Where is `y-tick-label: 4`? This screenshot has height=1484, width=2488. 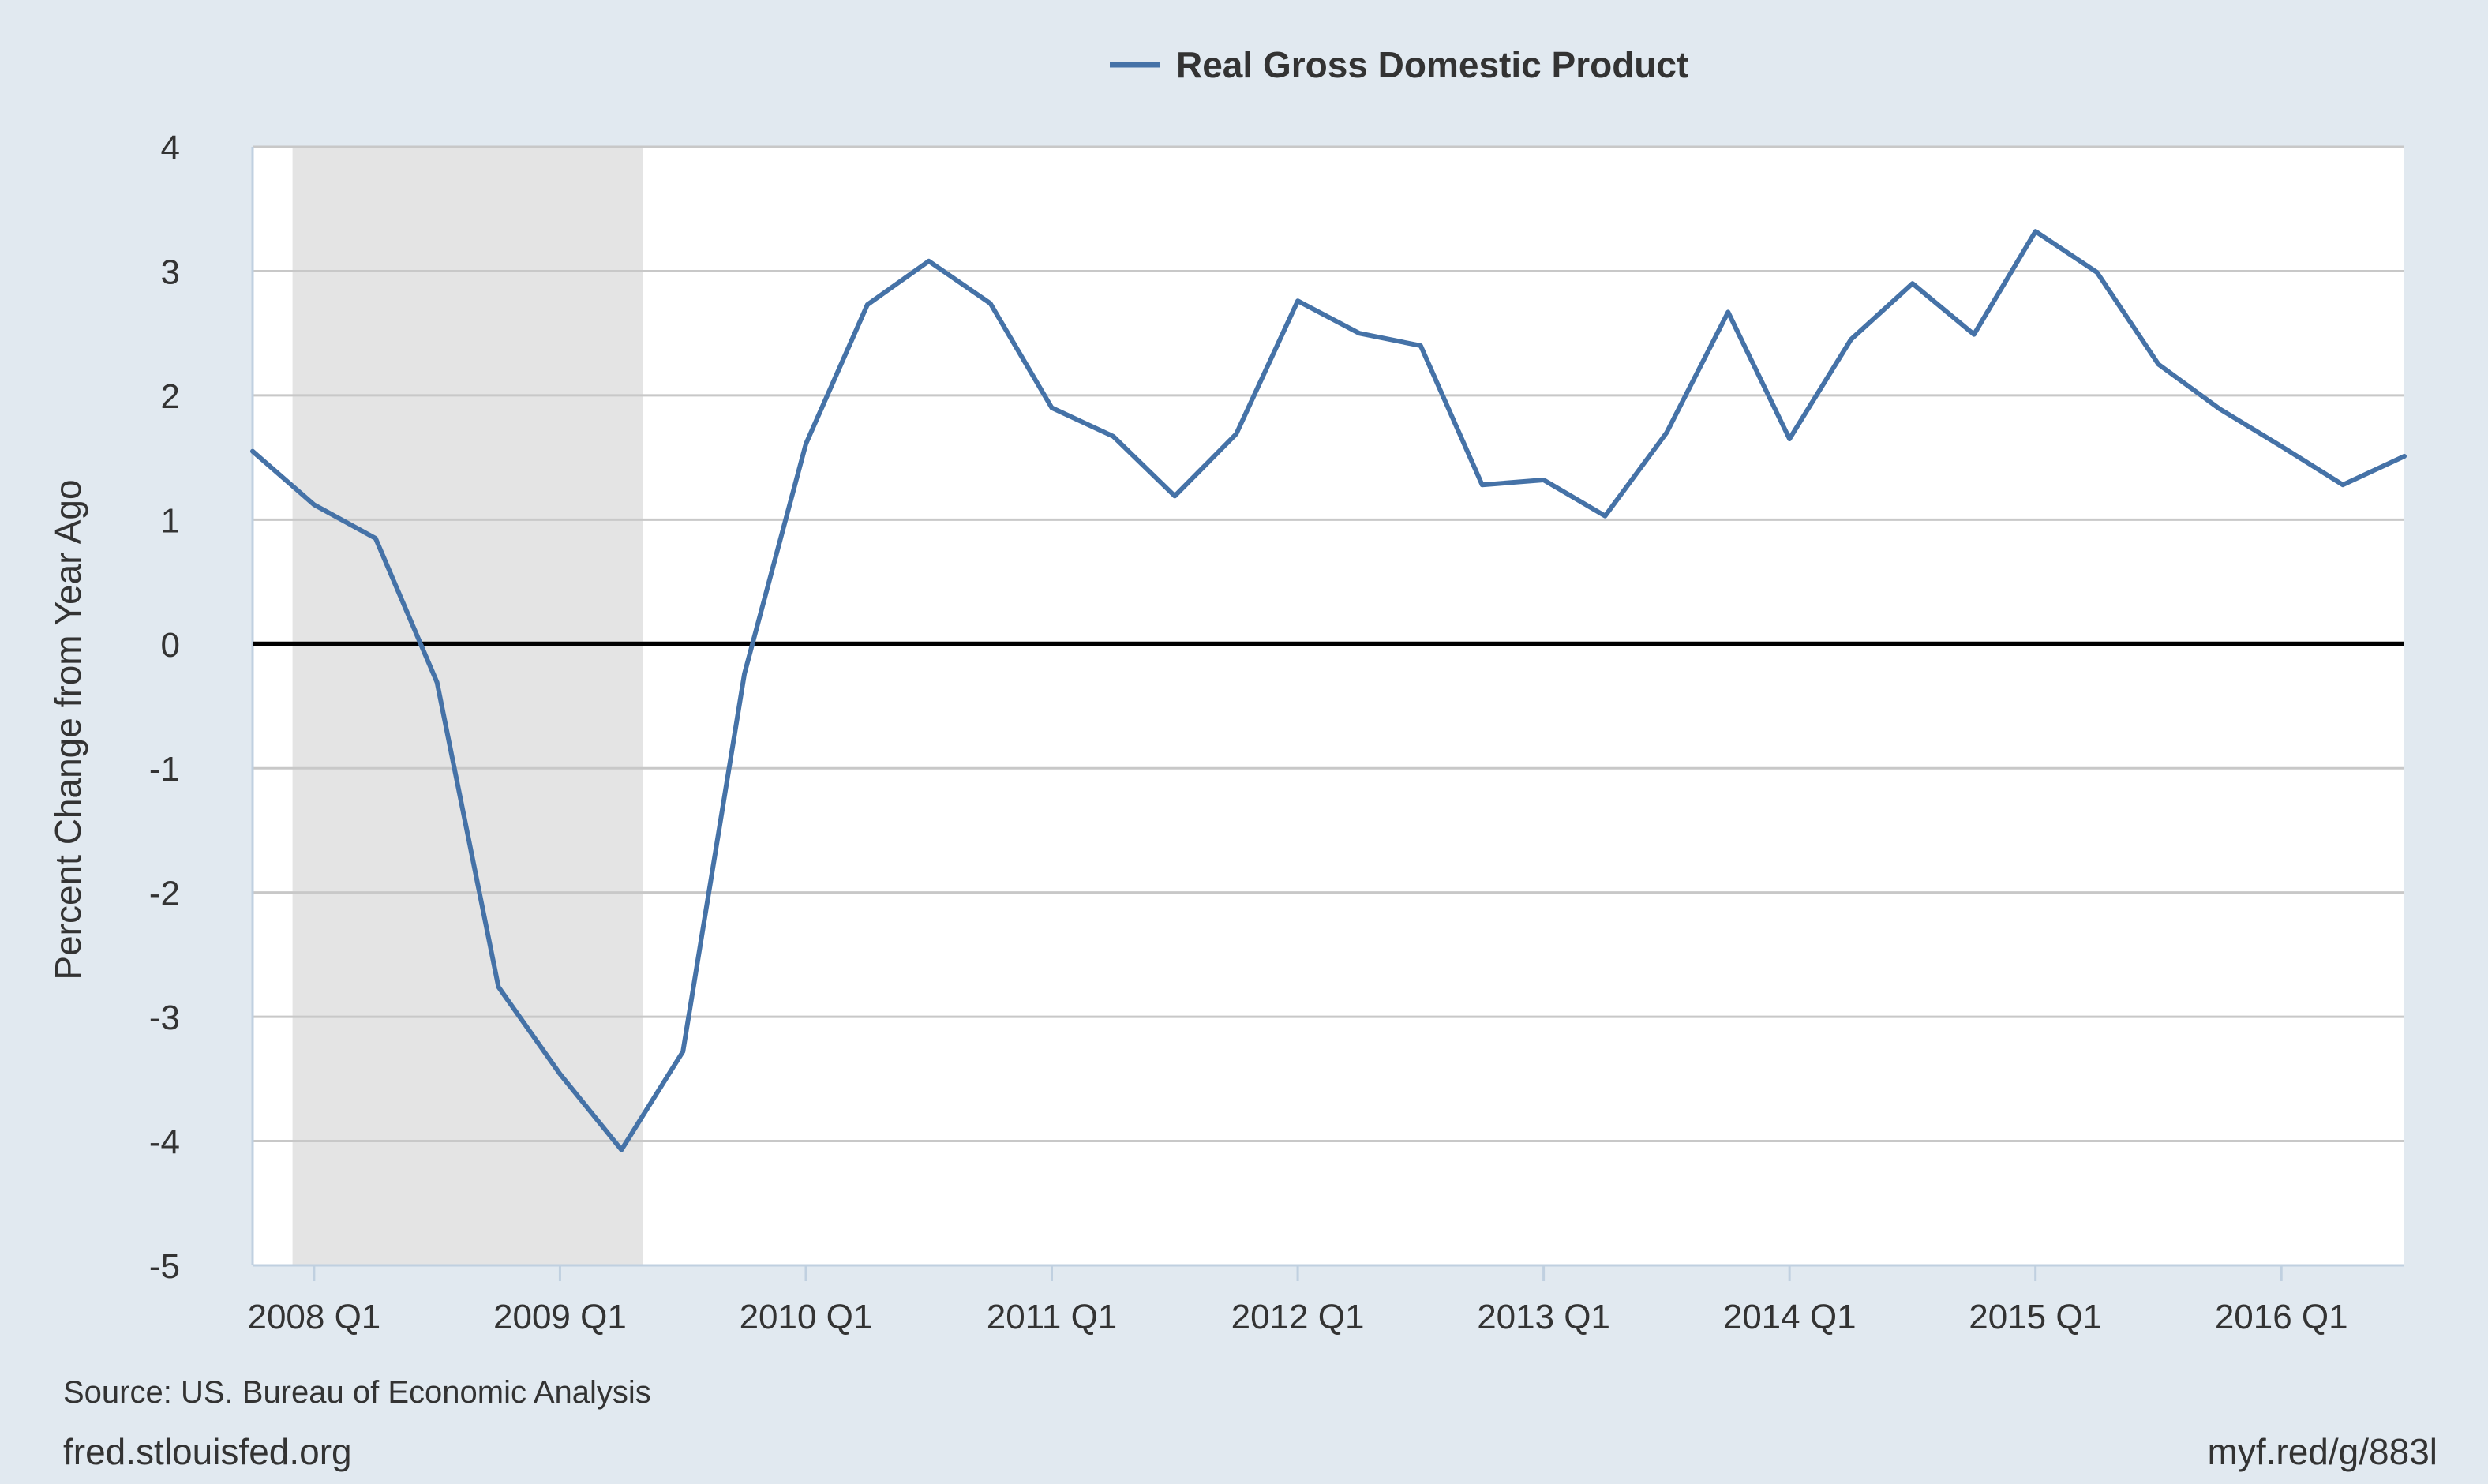 y-tick-label: 4 is located at coordinates (170, 148).